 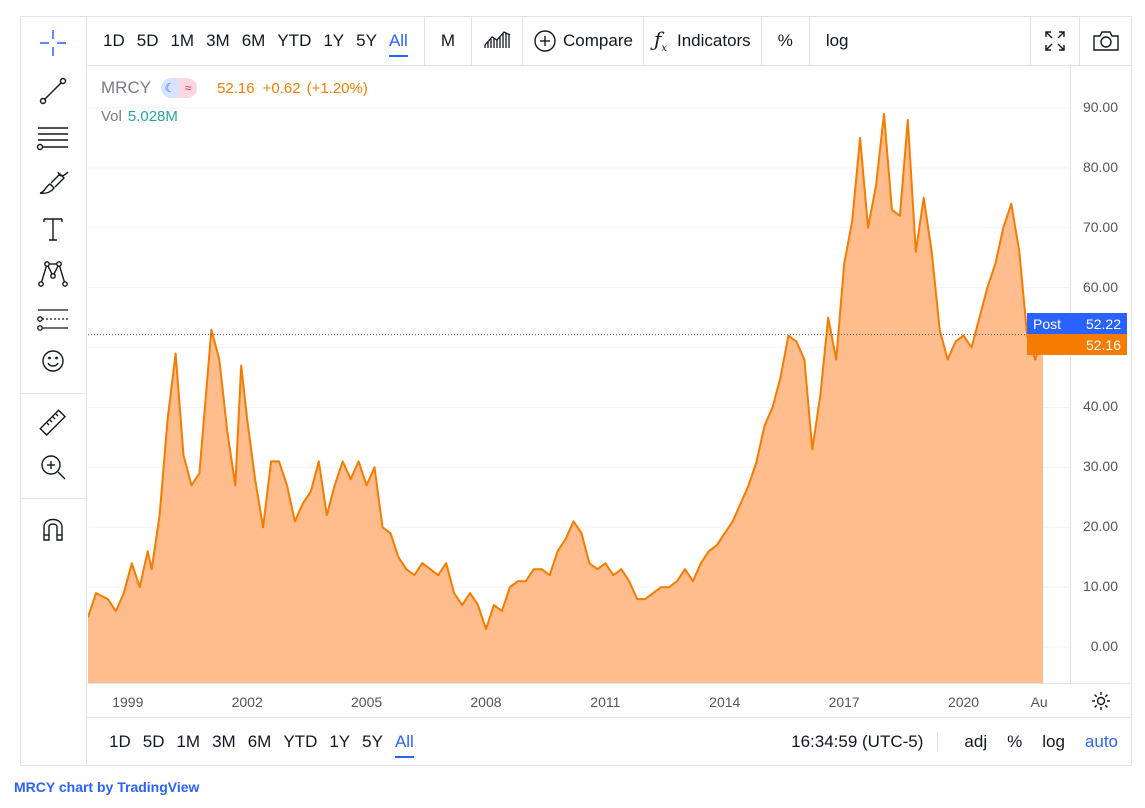 I want to click on bottom-range-3m: 3M, so click(x=224, y=741).